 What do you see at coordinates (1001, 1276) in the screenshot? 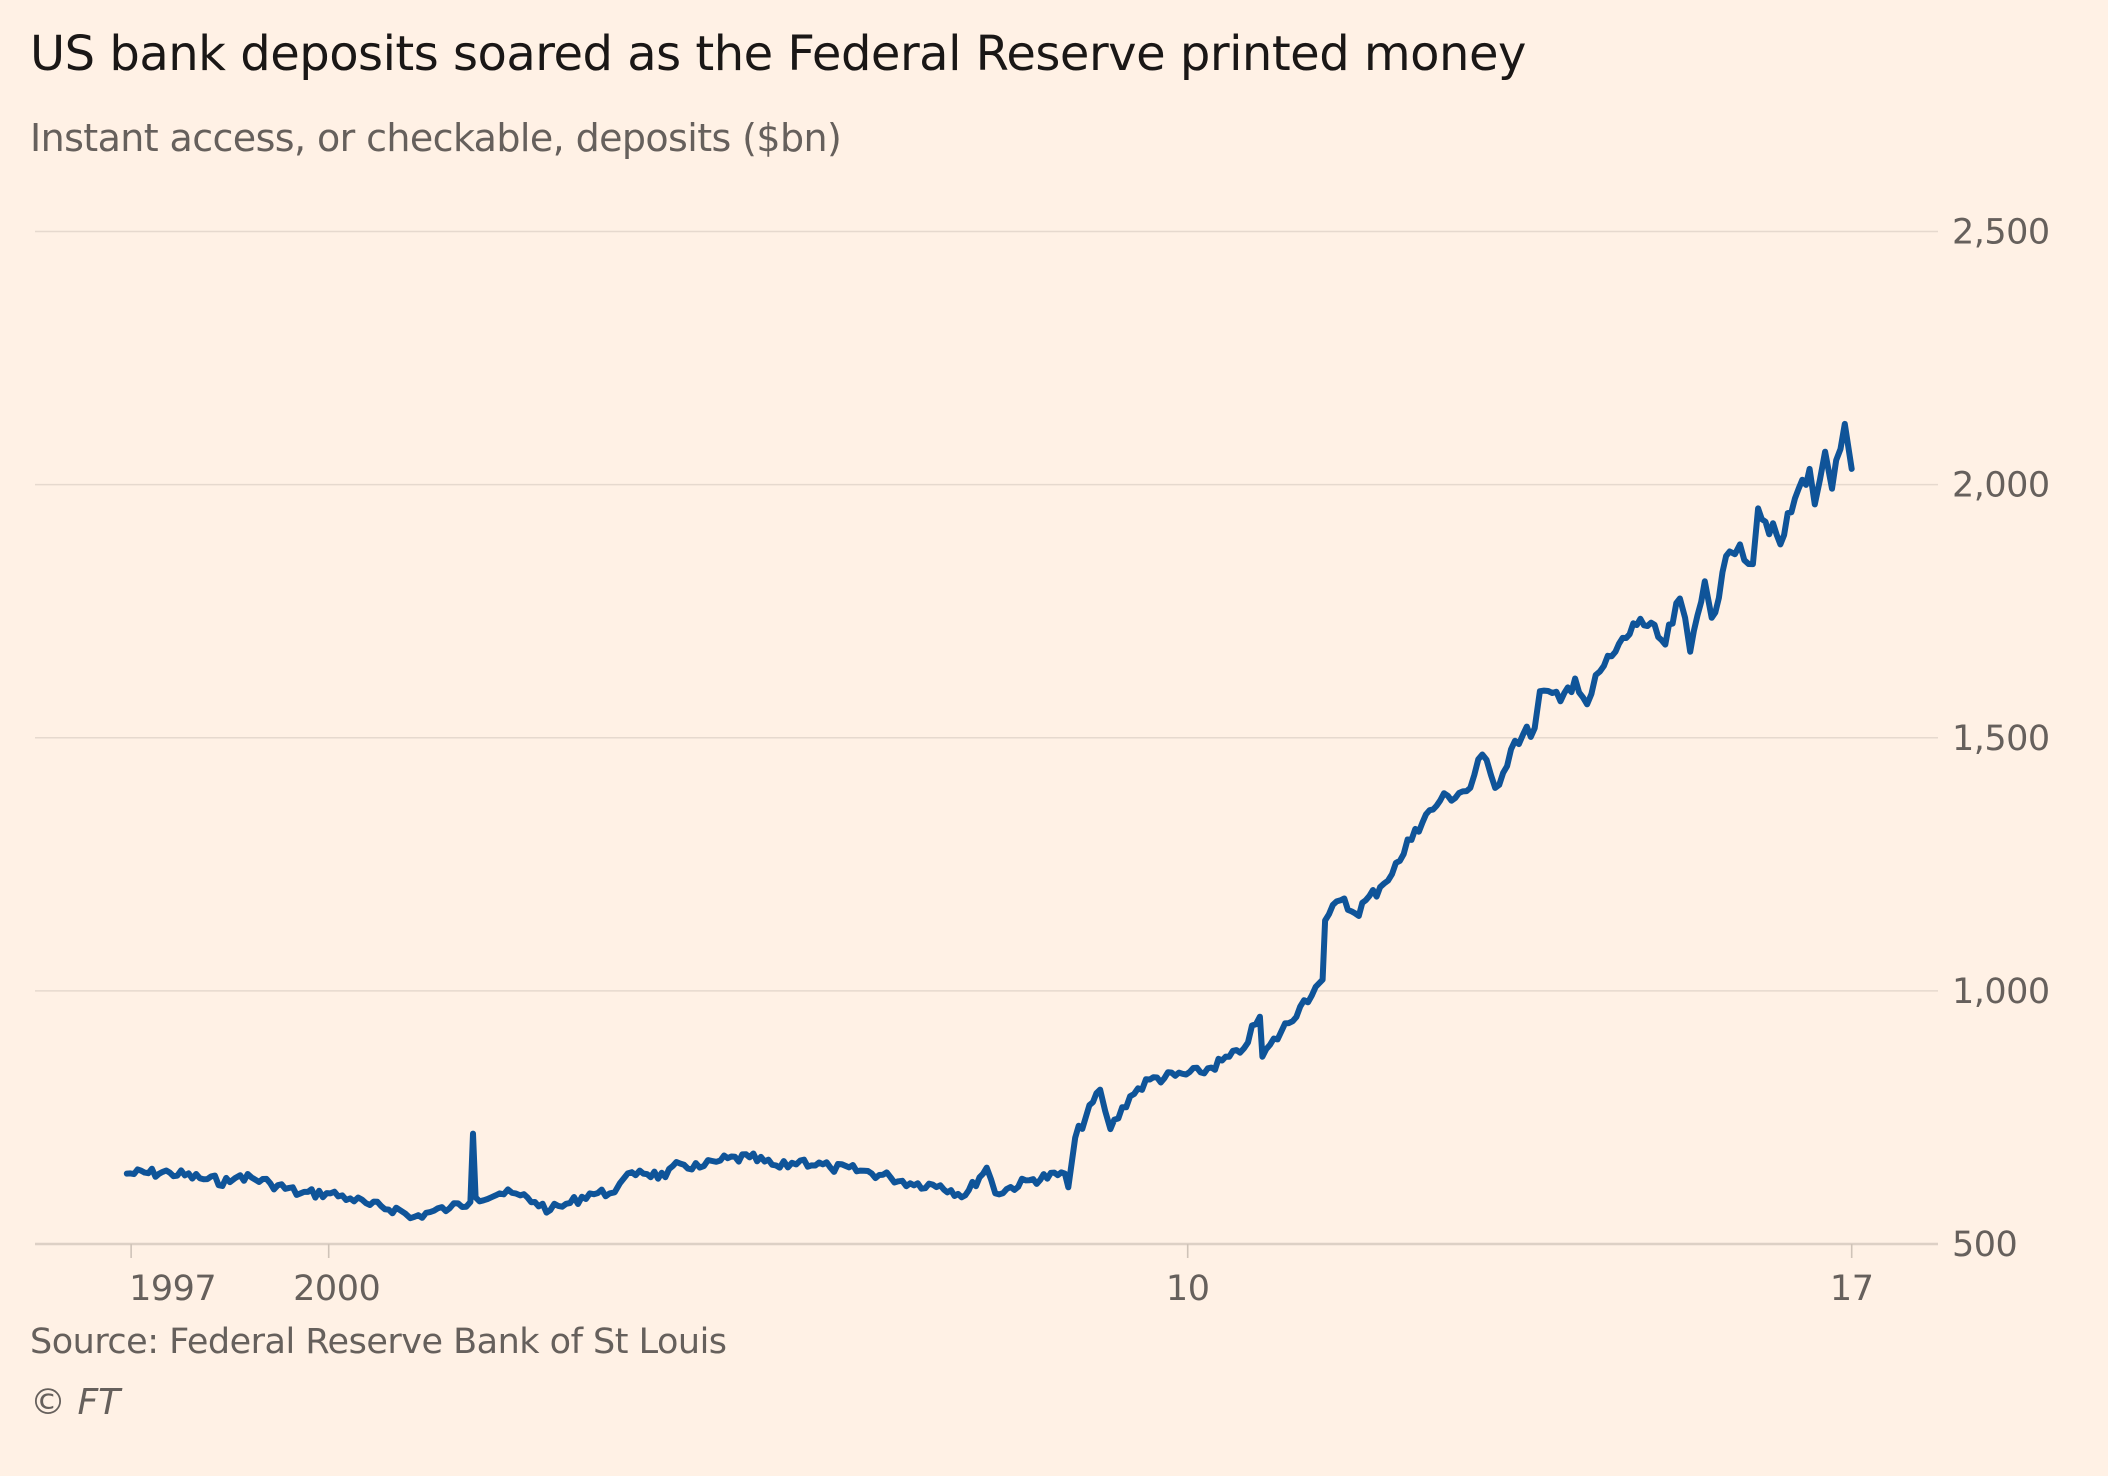
I see `x-axis: 1997 2000 10 17` at bounding box center [1001, 1276].